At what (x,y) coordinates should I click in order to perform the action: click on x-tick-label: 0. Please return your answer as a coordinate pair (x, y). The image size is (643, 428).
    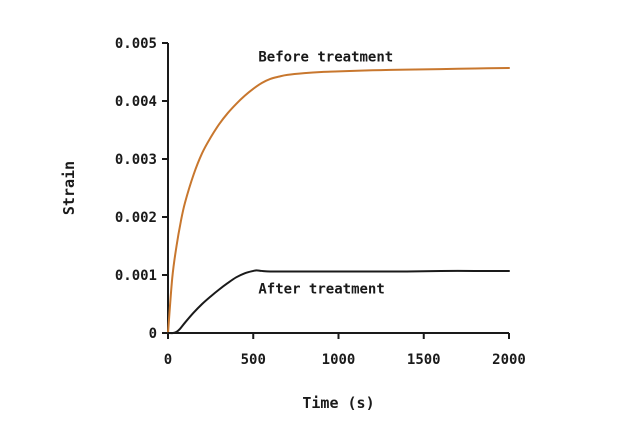
    Looking at the image, I should click on (168, 360).